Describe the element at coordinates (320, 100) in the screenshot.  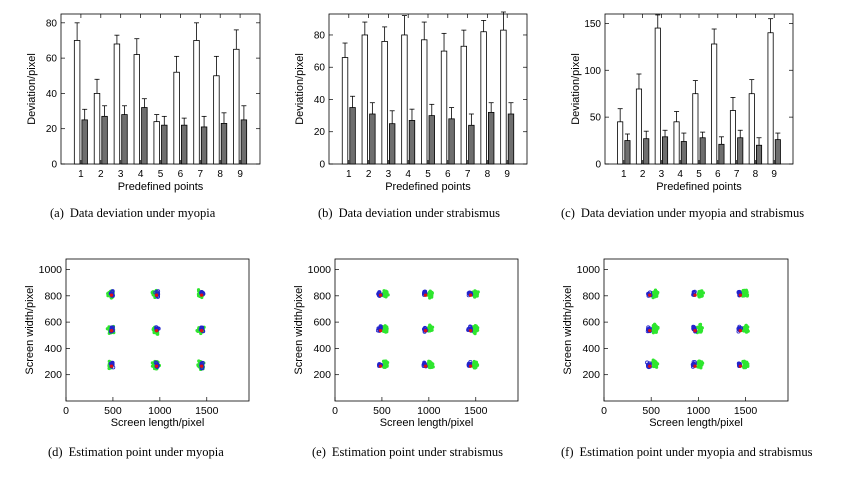
I see `ytick-label-b: 40` at that location.